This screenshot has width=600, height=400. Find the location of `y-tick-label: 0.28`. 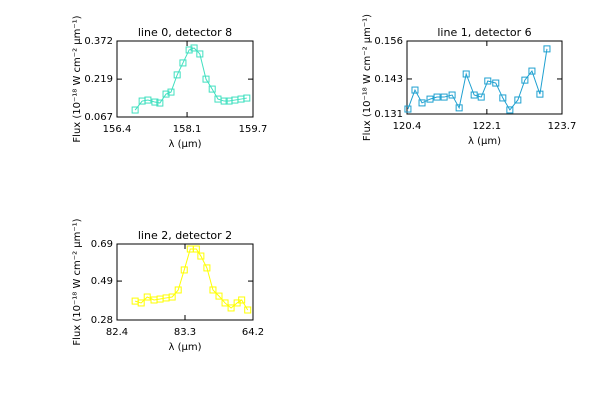

y-tick-label: 0.28 is located at coordinates (102, 320).